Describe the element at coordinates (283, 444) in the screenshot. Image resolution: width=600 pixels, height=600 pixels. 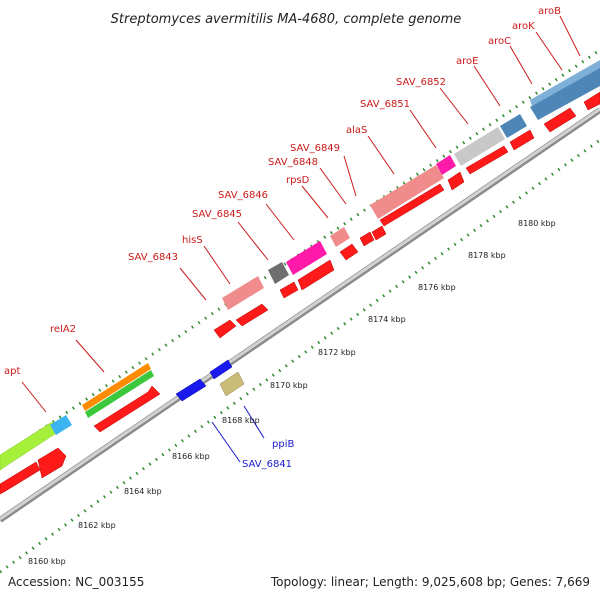
I see `gene-label-ppiB: ppiB` at that location.